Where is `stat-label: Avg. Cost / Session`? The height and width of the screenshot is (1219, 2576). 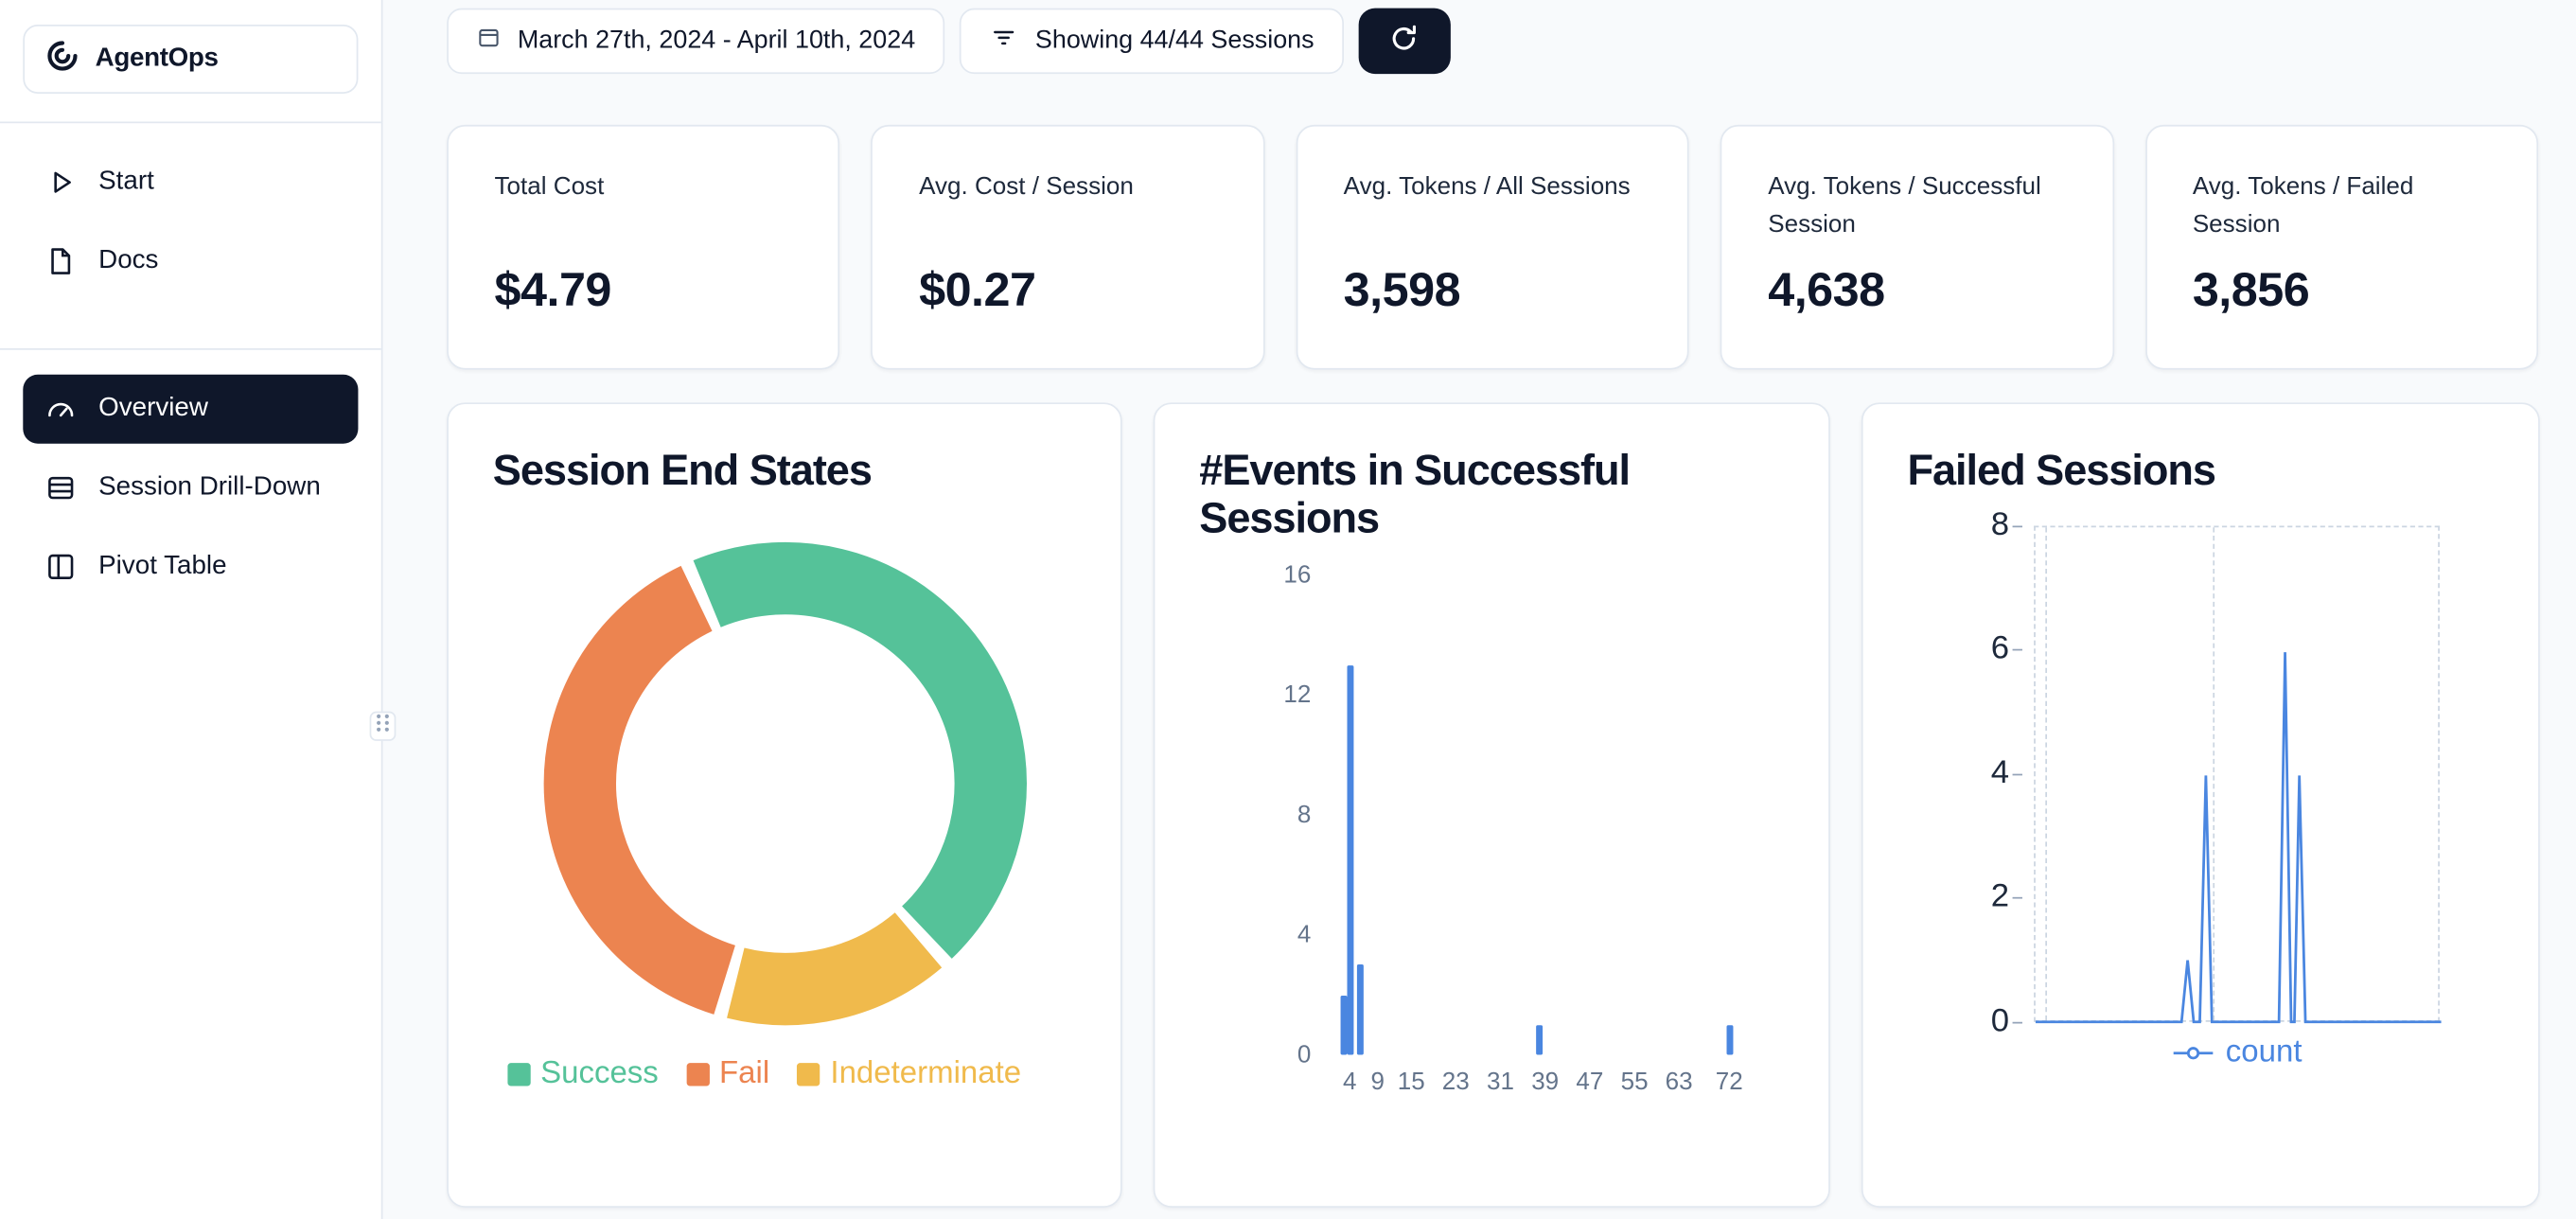 stat-label: Avg. Cost / Session is located at coordinates (1026, 186).